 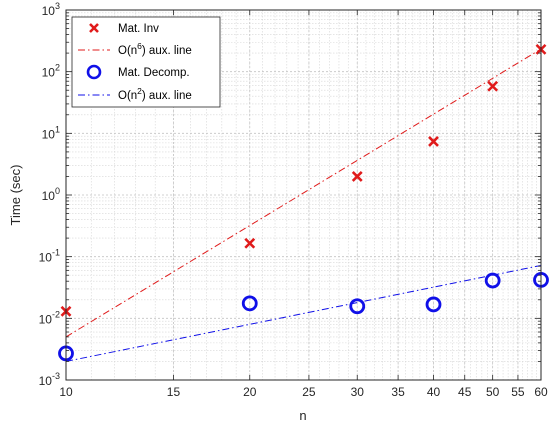 I want to click on y-tick-exponent: 1, so click(x=57, y=129).